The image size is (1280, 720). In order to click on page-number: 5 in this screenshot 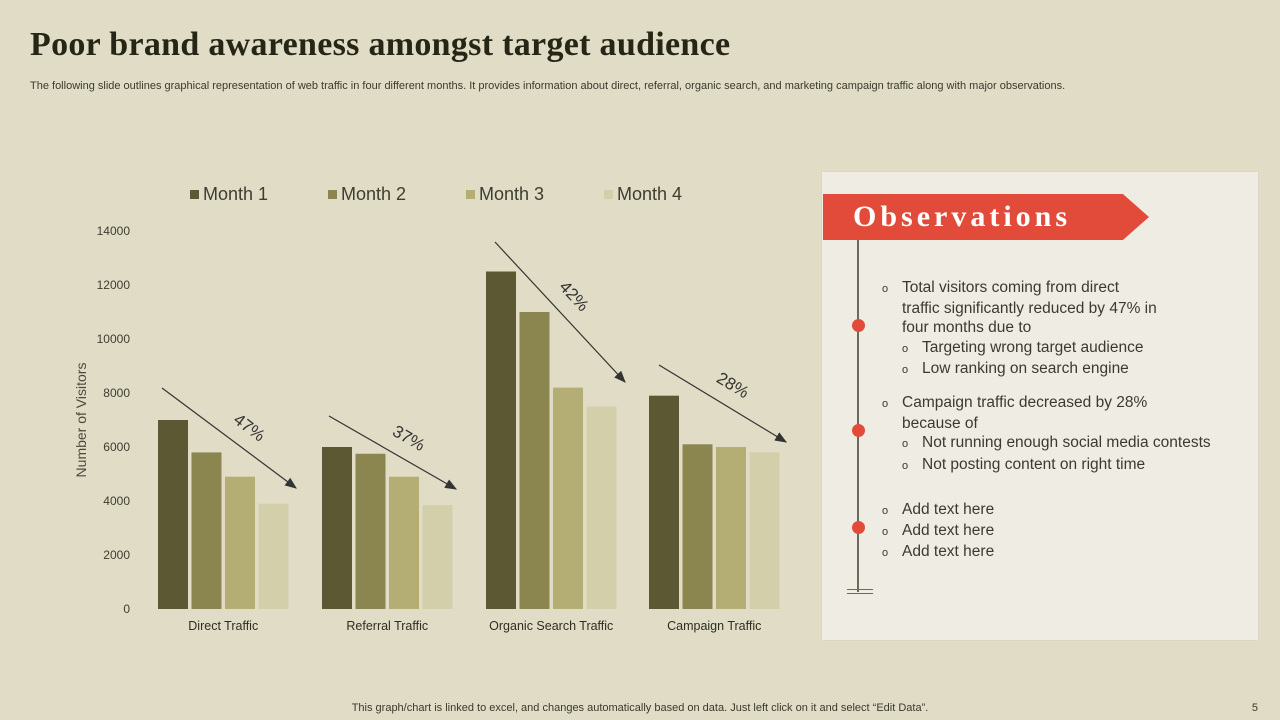, I will do `click(1254, 708)`.